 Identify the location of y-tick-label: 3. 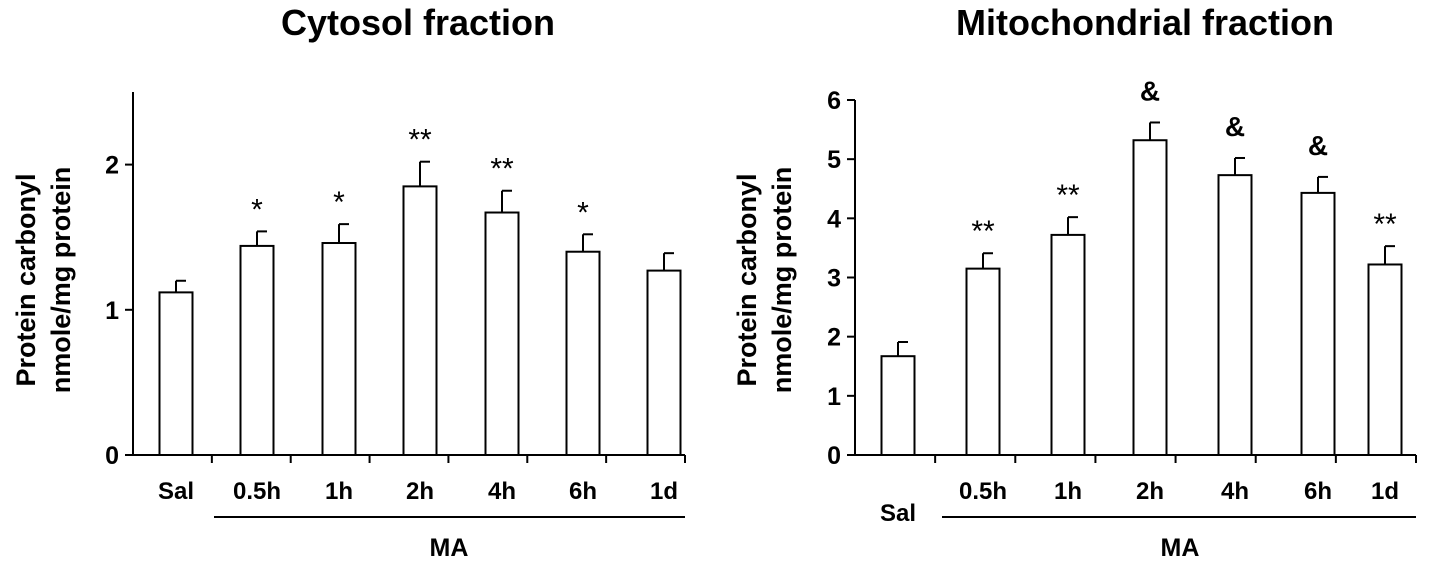
(834, 279).